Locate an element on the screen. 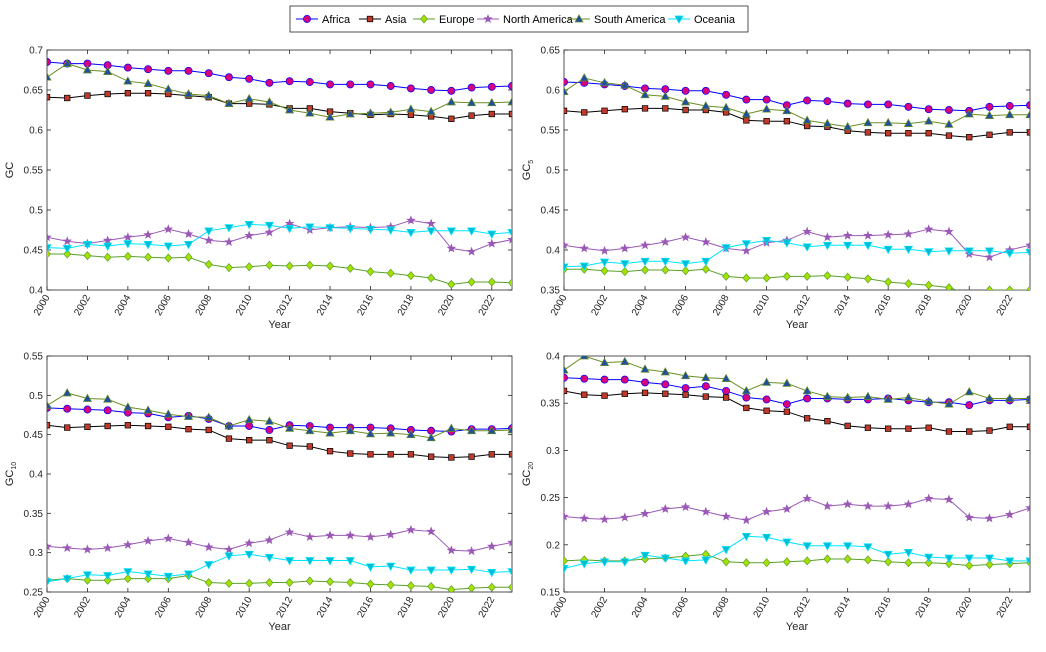 This screenshot has width=1046, height=652. x-tick-label: 2008 is located at coordinates (204, 607).